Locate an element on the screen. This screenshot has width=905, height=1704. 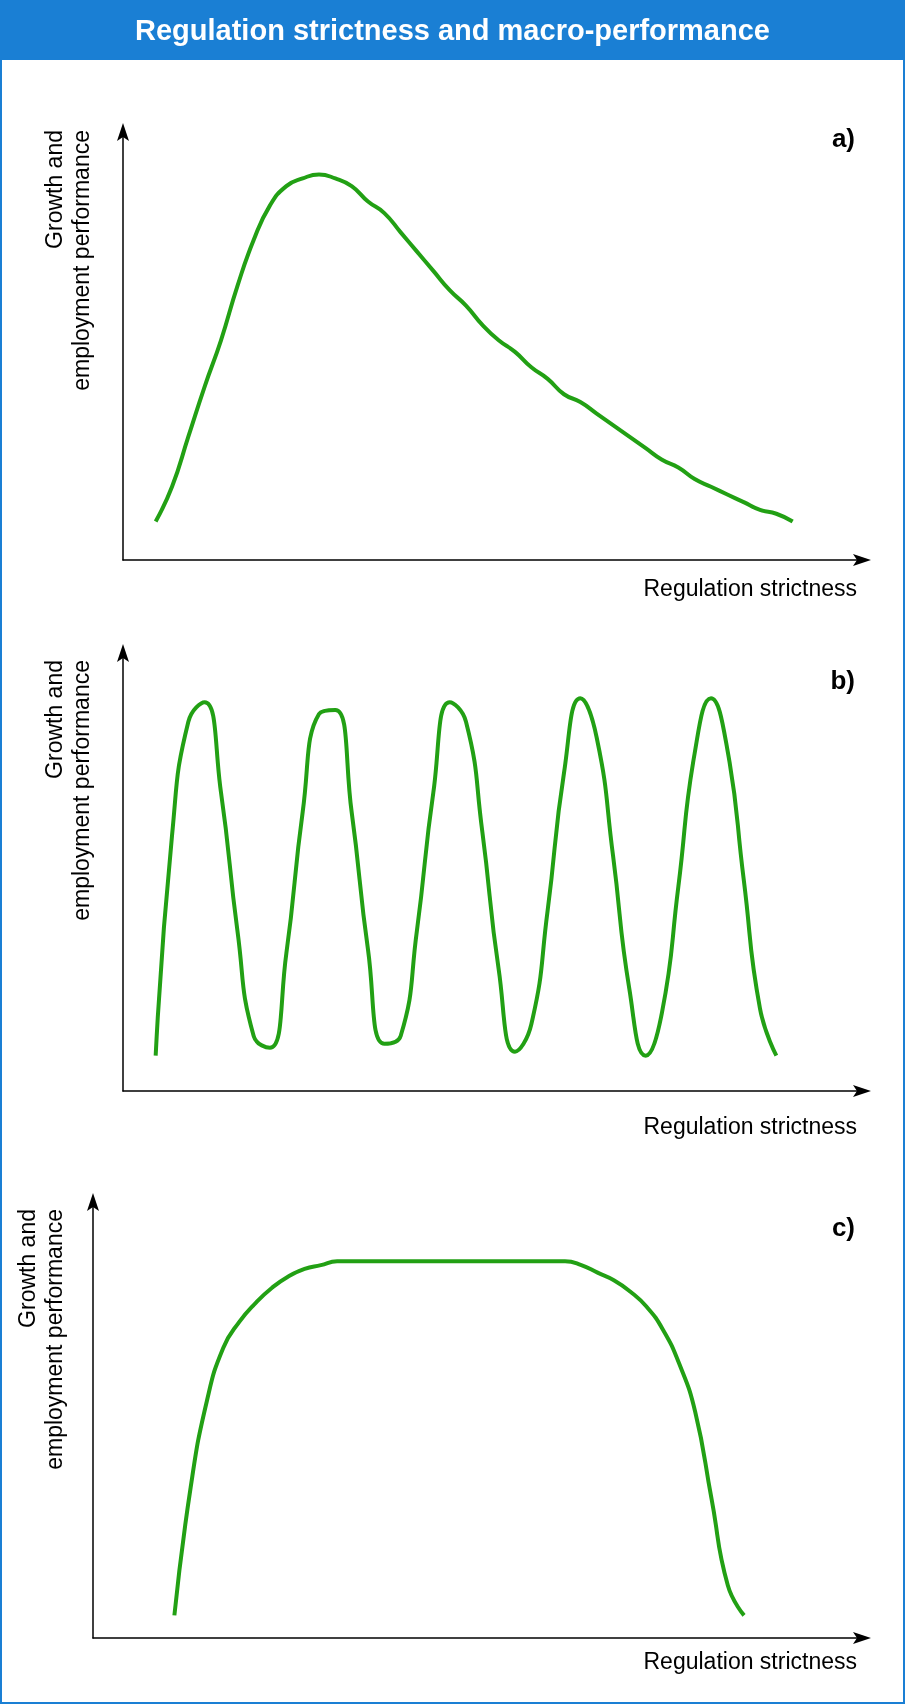
chart-title: Regulation strictness and macro-performance is located at coordinates (452, 30).